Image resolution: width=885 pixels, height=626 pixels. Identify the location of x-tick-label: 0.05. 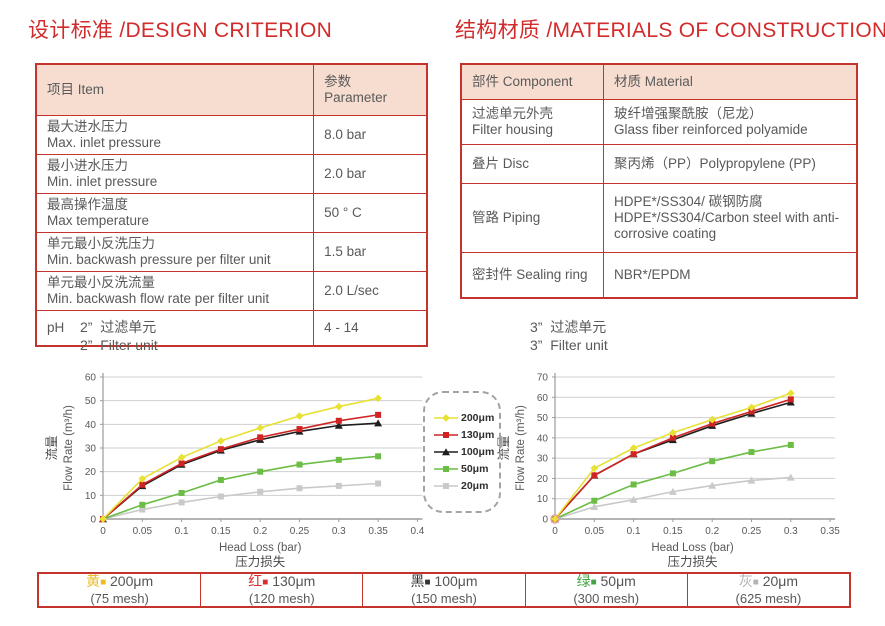
(595, 531).